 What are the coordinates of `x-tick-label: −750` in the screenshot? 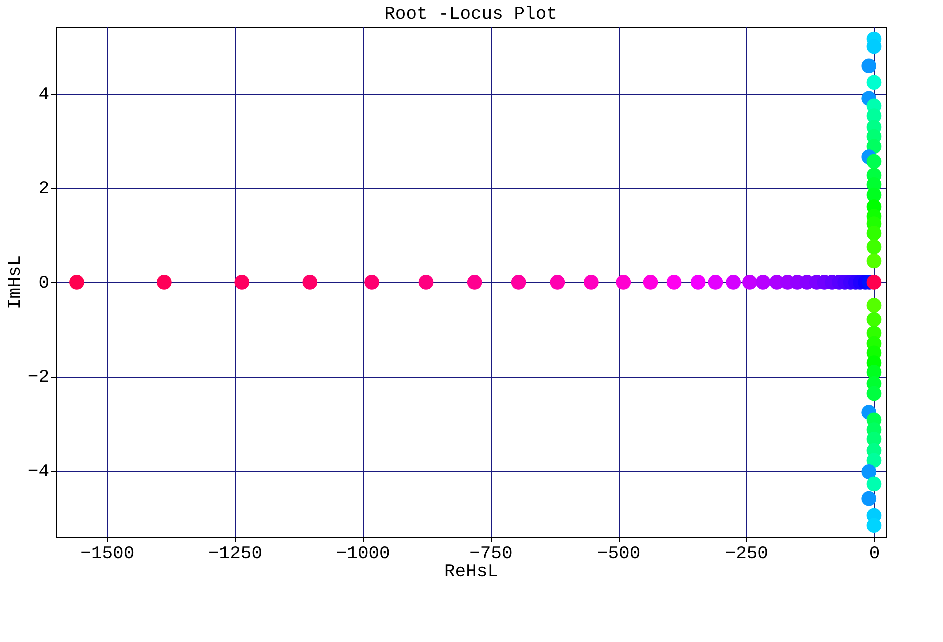 It's located at (491, 554).